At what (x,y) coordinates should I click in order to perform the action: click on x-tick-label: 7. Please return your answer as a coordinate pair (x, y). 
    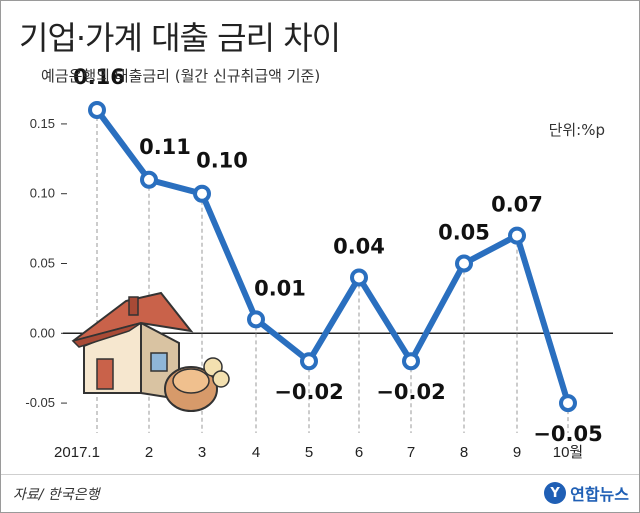
    Looking at the image, I should click on (411, 452).